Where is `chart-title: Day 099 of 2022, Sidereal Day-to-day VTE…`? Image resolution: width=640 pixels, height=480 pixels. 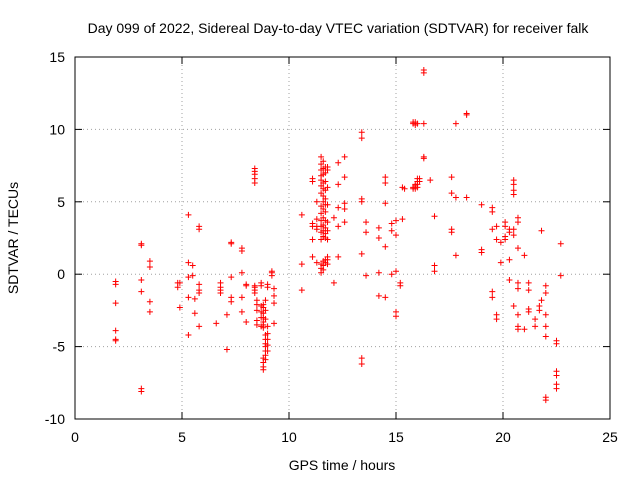 chart-title: Day 099 of 2022, Sidereal Day-to-day VTE… is located at coordinates (339, 28).